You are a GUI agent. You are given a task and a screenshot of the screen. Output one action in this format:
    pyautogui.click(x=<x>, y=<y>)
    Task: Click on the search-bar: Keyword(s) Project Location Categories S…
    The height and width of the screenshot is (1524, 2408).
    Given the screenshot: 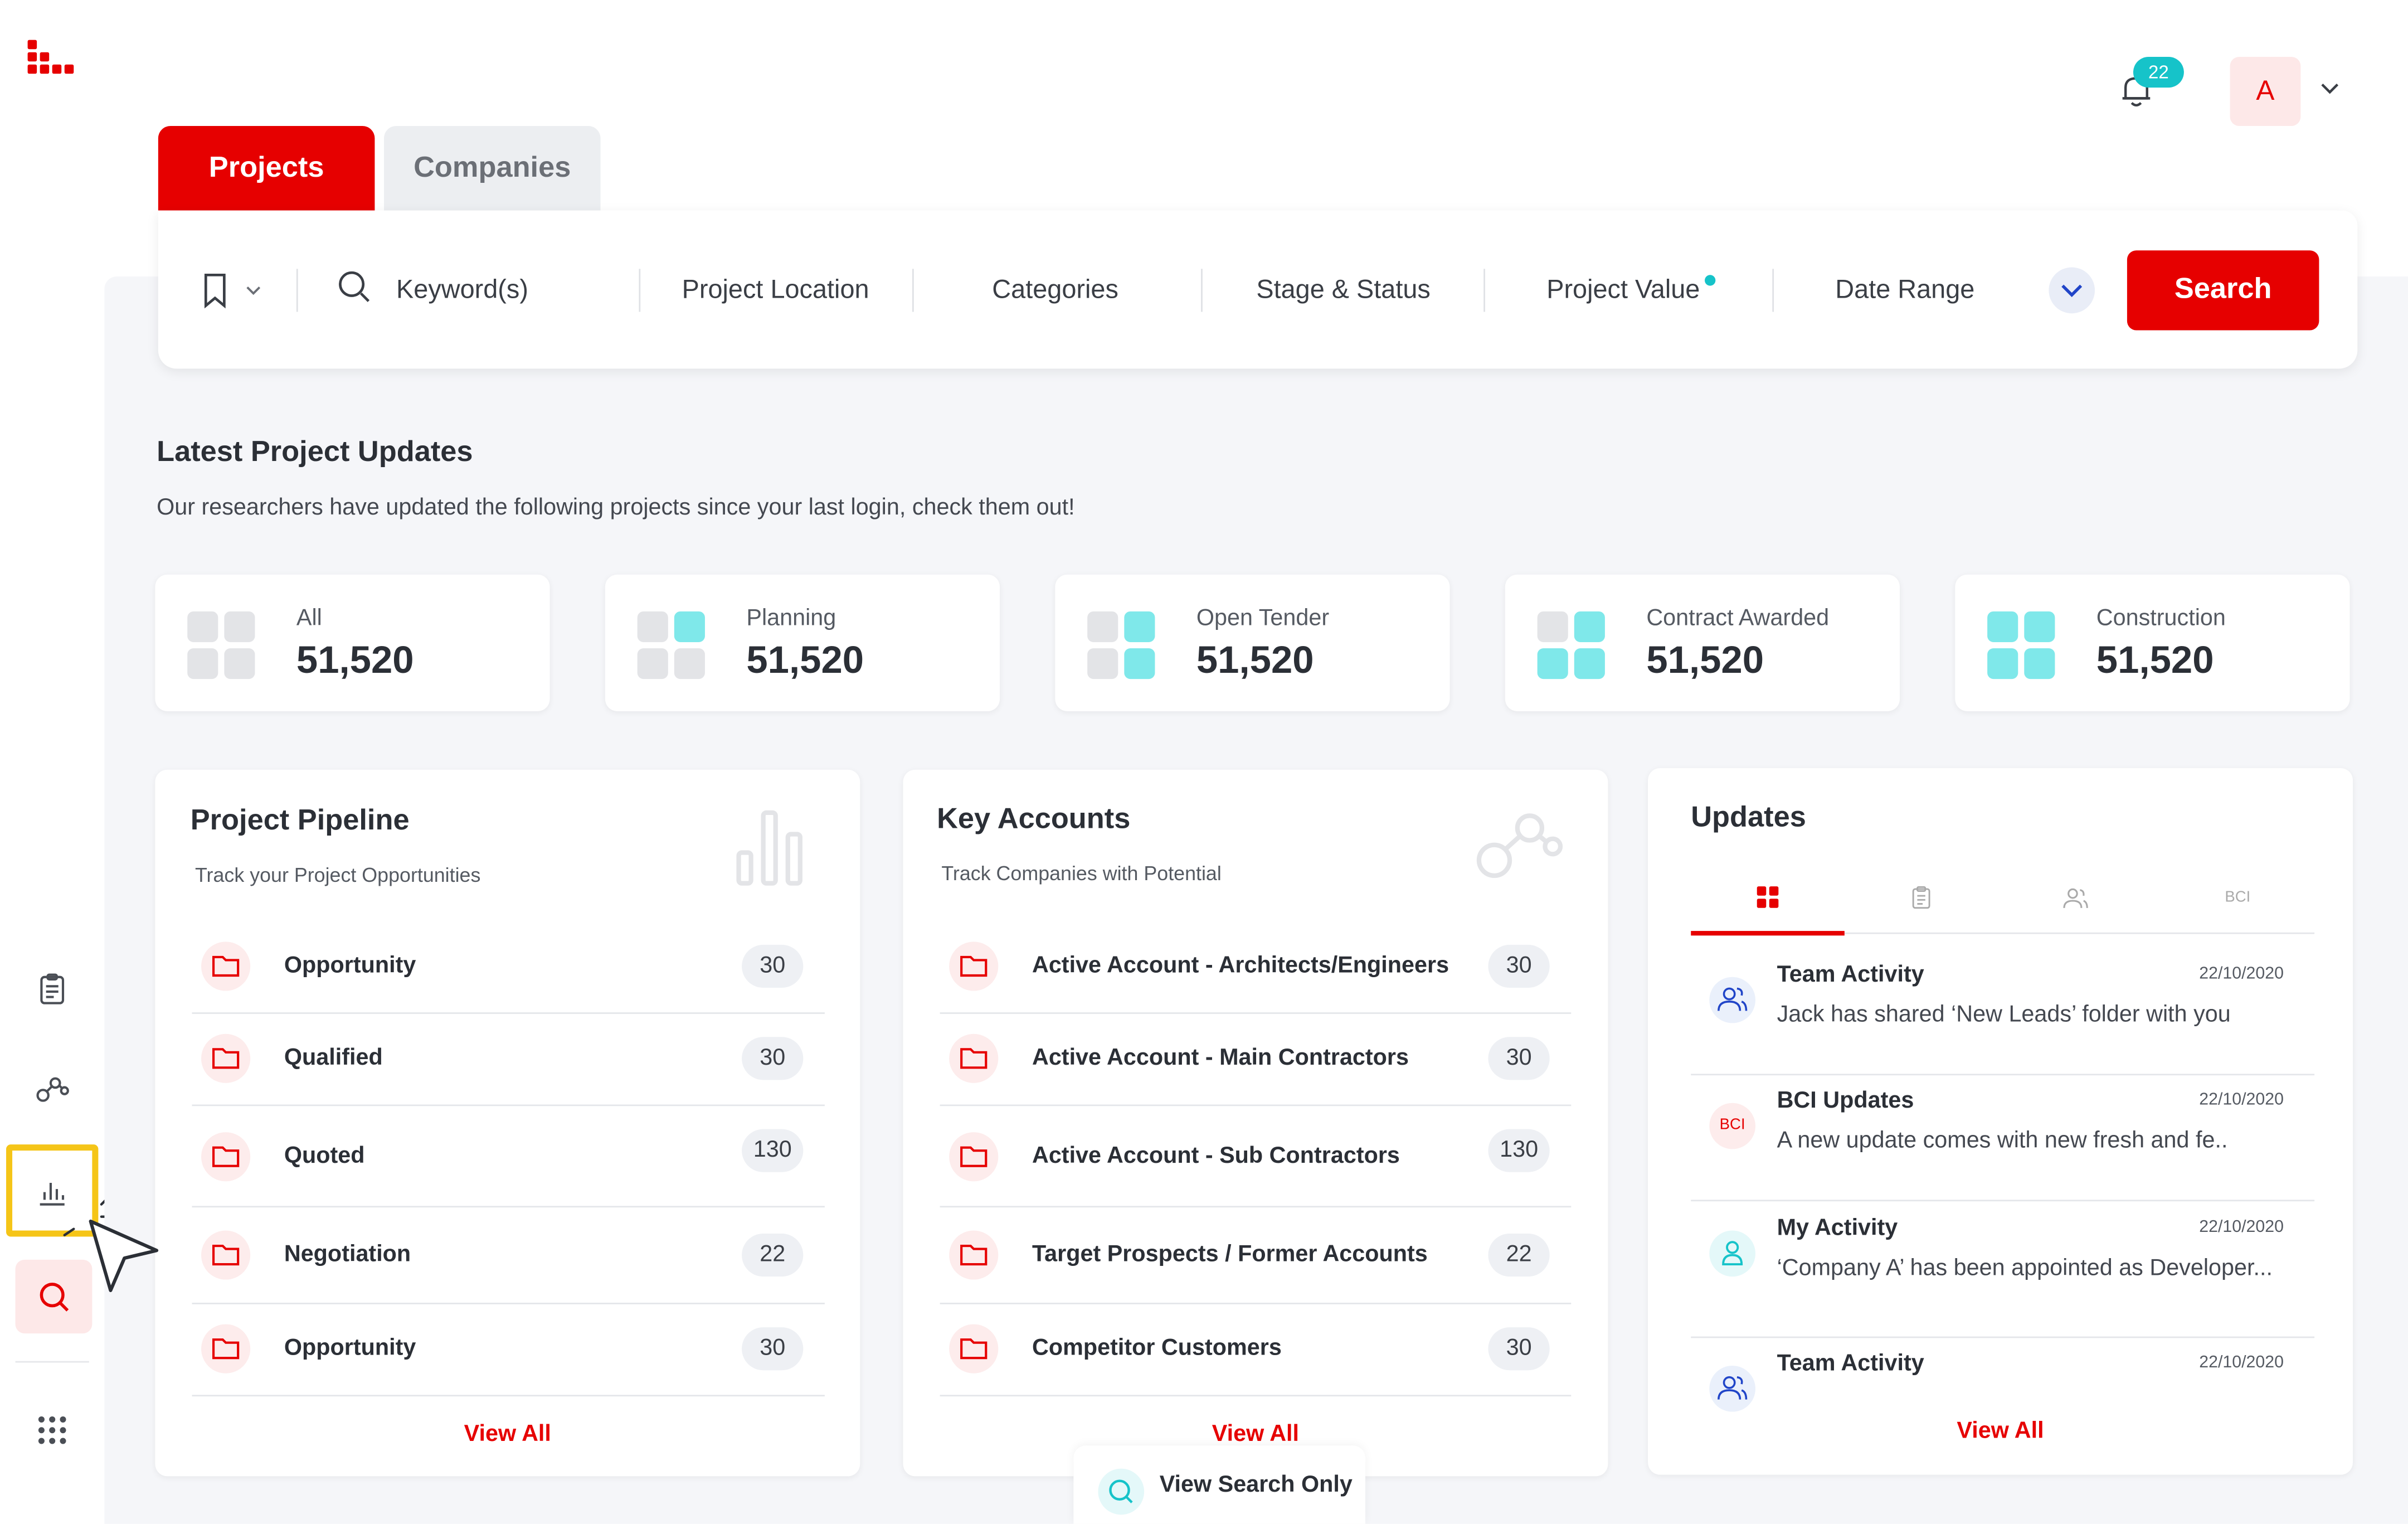 What is the action you would take?
    pyautogui.click(x=1258, y=289)
    